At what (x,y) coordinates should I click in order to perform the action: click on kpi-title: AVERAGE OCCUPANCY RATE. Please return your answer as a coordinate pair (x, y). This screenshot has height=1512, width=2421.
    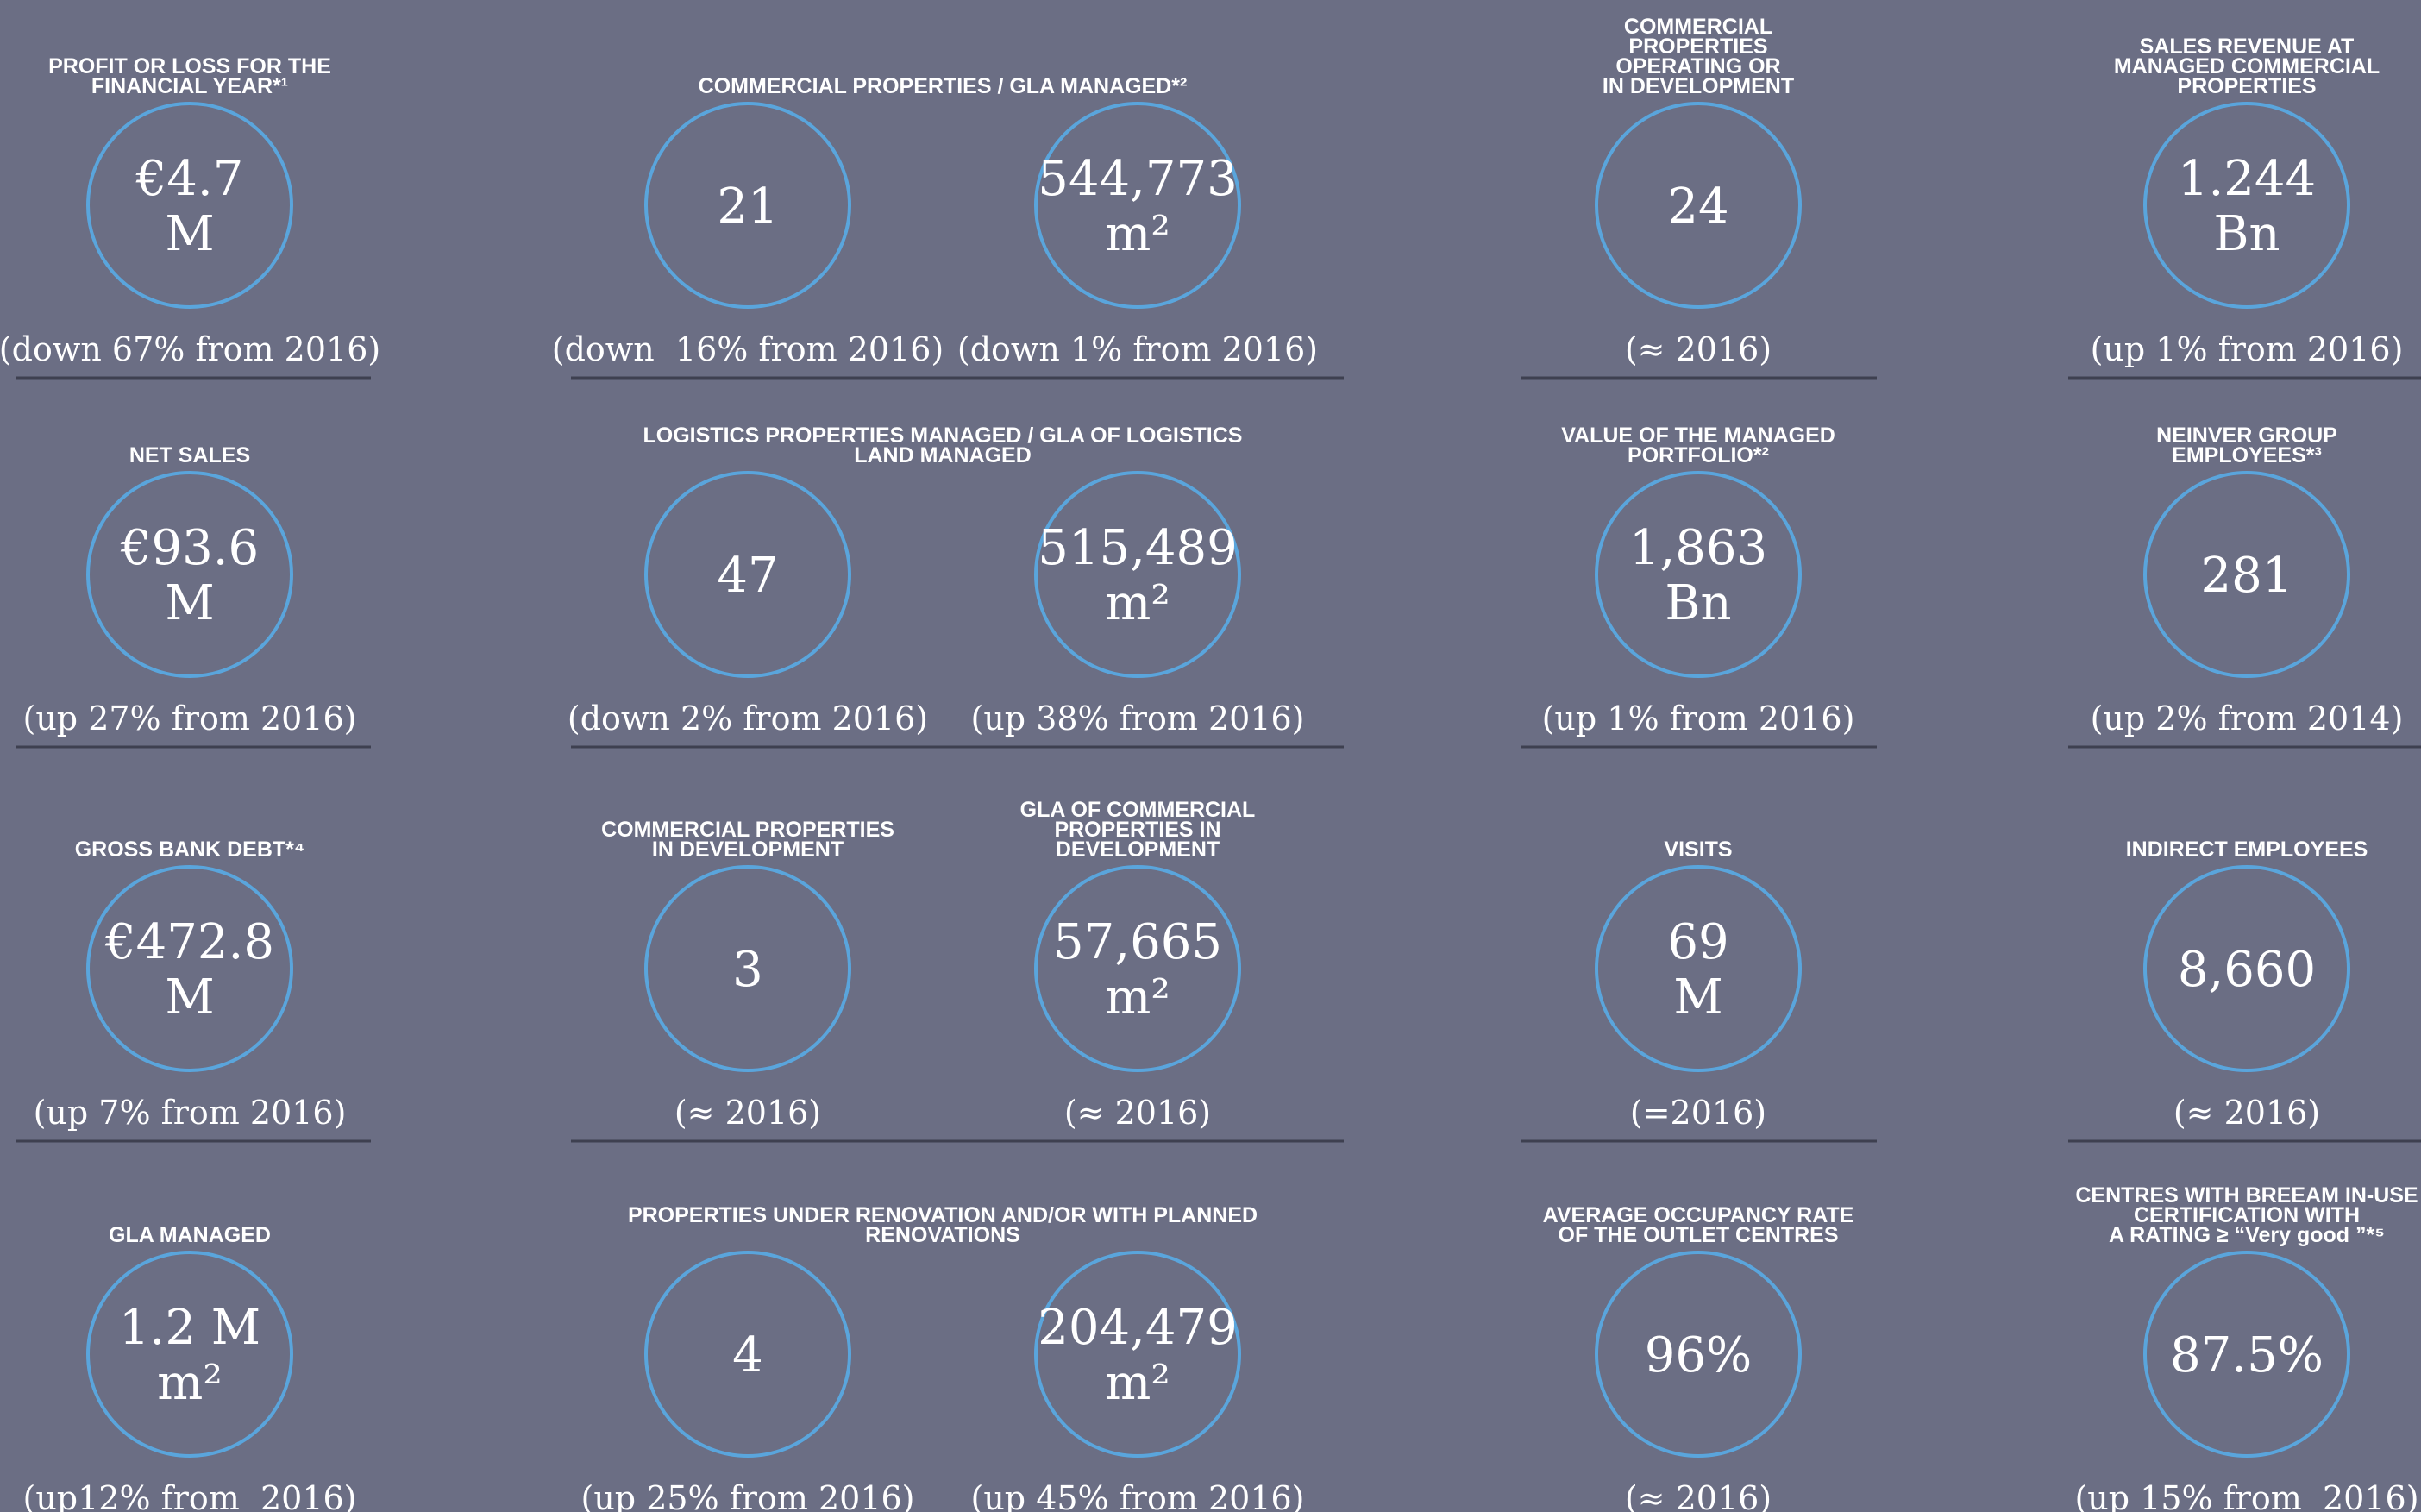
    Looking at the image, I should click on (1698, 1215).